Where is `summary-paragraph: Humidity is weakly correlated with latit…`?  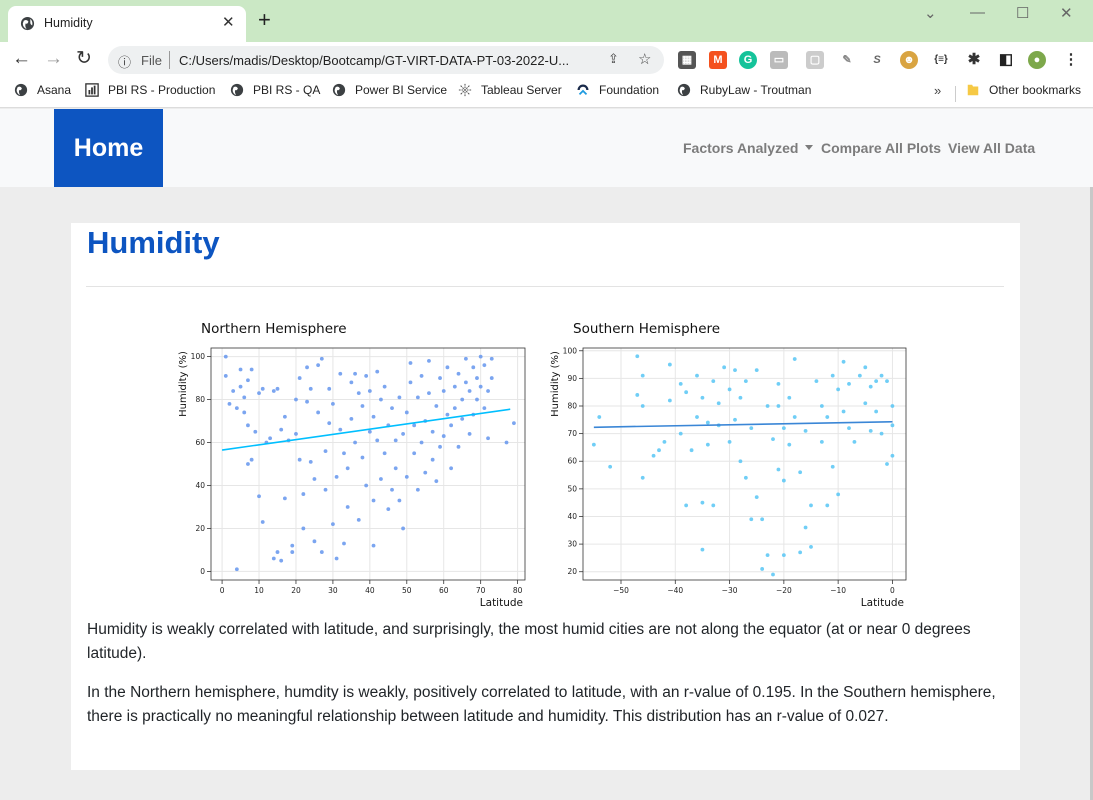
summary-paragraph: Humidity is weakly correlated with latit… is located at coordinates (529, 641).